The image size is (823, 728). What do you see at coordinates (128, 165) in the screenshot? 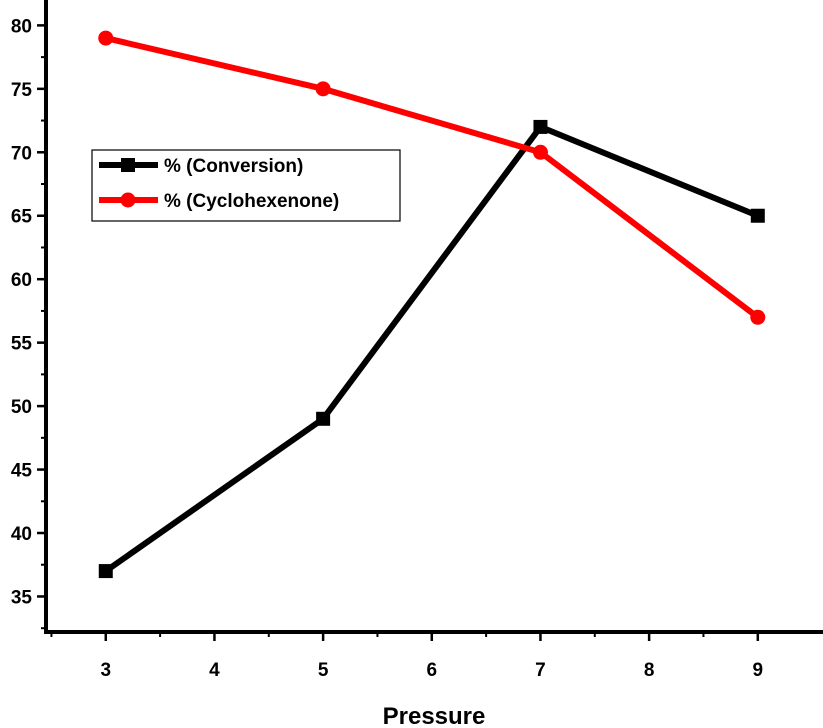
I see `legend-swatch-conversion-marker` at bounding box center [128, 165].